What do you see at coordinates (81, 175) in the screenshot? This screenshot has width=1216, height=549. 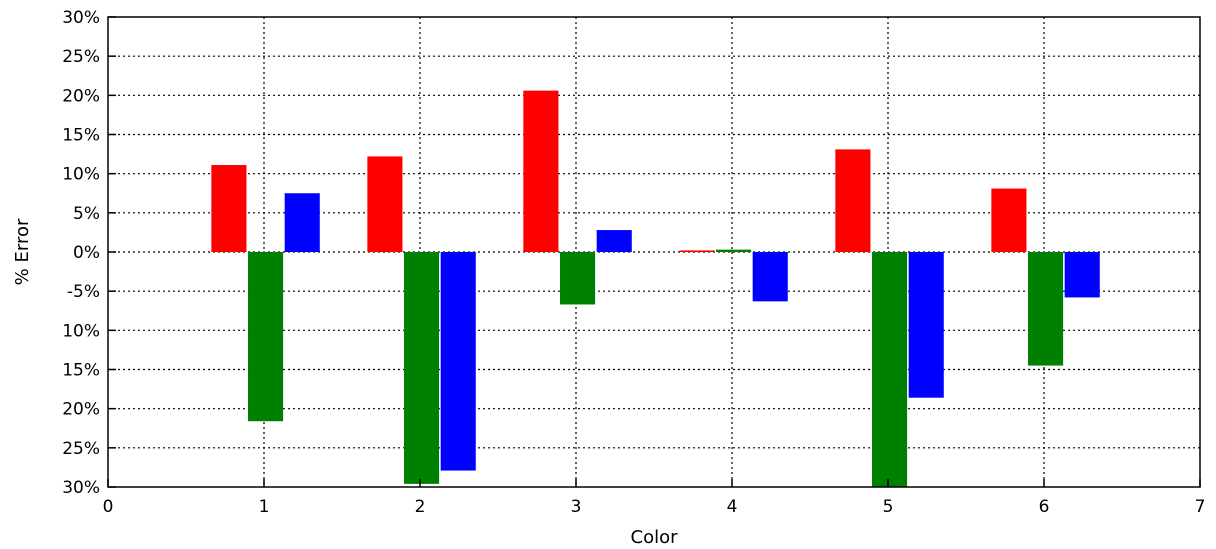 I see `y-tick-label-4: 10%` at bounding box center [81, 175].